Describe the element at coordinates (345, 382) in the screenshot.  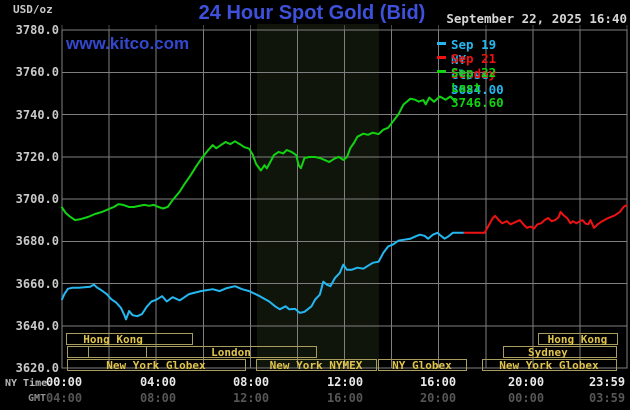
I see `ny-time-tick-label: 12:00` at that location.